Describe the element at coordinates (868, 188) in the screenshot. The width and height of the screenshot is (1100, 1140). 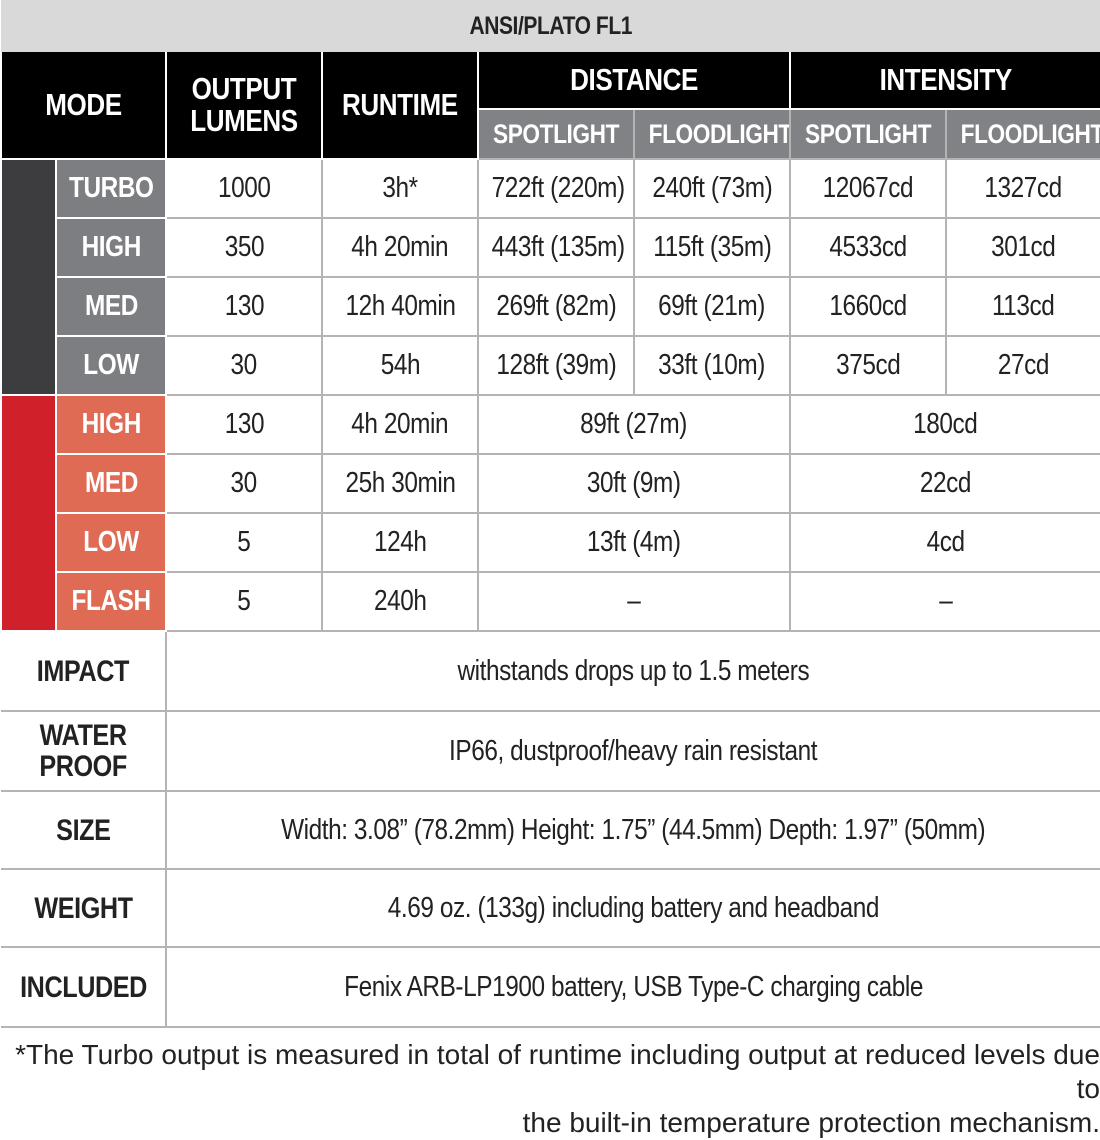
I see `cell-int-spot: 12067cd` at that location.